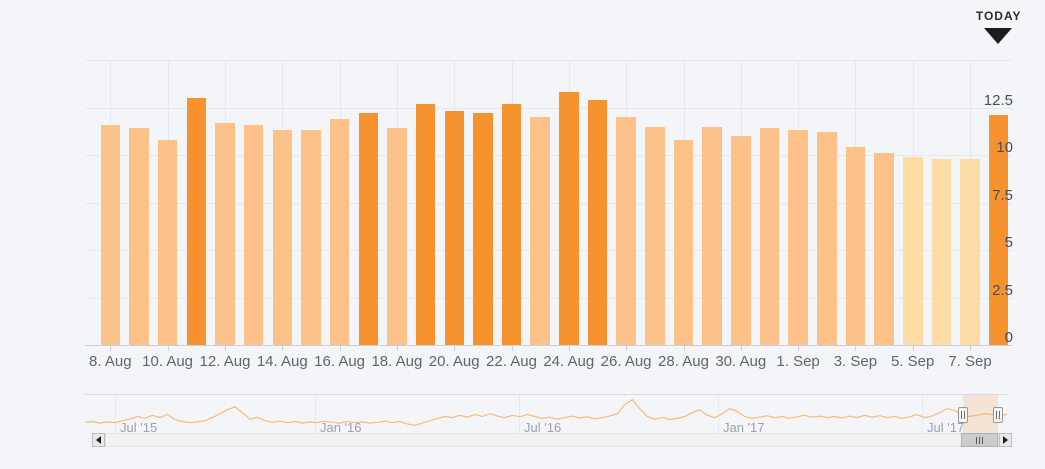 This screenshot has height=469, width=1045. Describe the element at coordinates (110, 361) in the screenshot. I see `x-axis-label: 8. Aug` at that location.